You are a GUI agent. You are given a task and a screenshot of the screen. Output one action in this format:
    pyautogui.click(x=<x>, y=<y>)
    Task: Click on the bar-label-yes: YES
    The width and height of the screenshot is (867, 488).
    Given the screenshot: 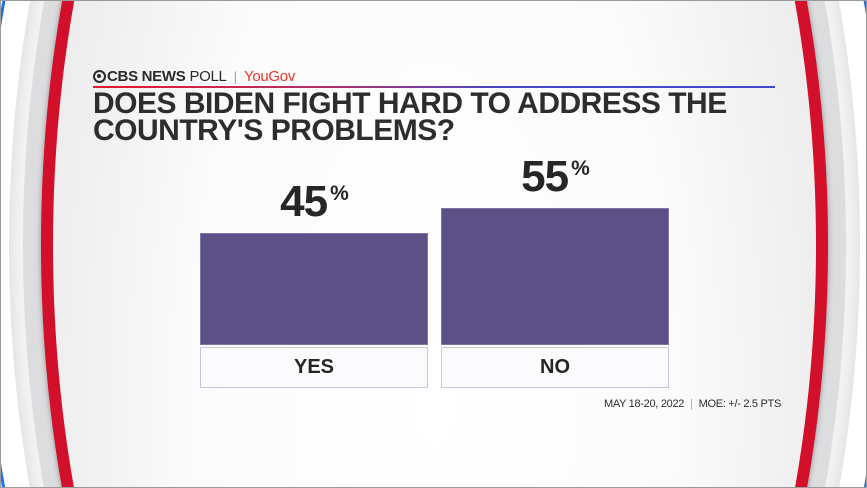 What is the action you would take?
    pyautogui.click(x=314, y=367)
    